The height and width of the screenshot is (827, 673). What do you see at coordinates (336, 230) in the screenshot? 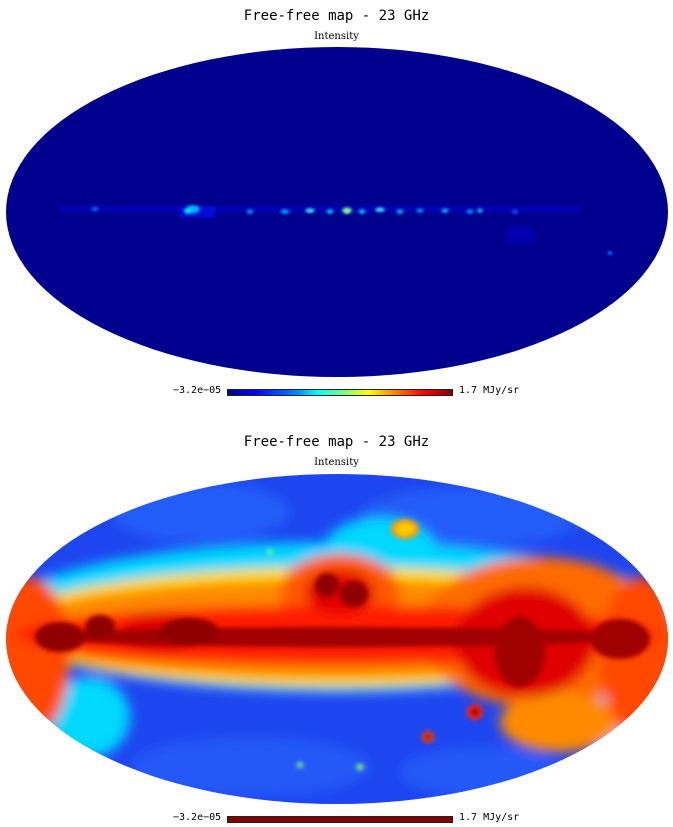
I see `galactic-plane-emission` at bounding box center [336, 230].